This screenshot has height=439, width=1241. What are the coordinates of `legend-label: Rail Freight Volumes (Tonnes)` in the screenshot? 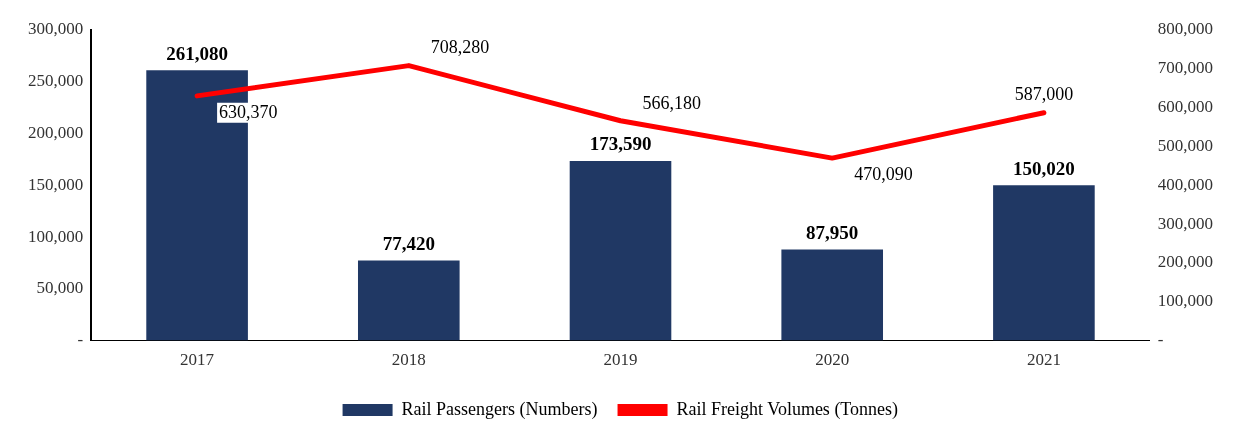 It's located at (787, 409).